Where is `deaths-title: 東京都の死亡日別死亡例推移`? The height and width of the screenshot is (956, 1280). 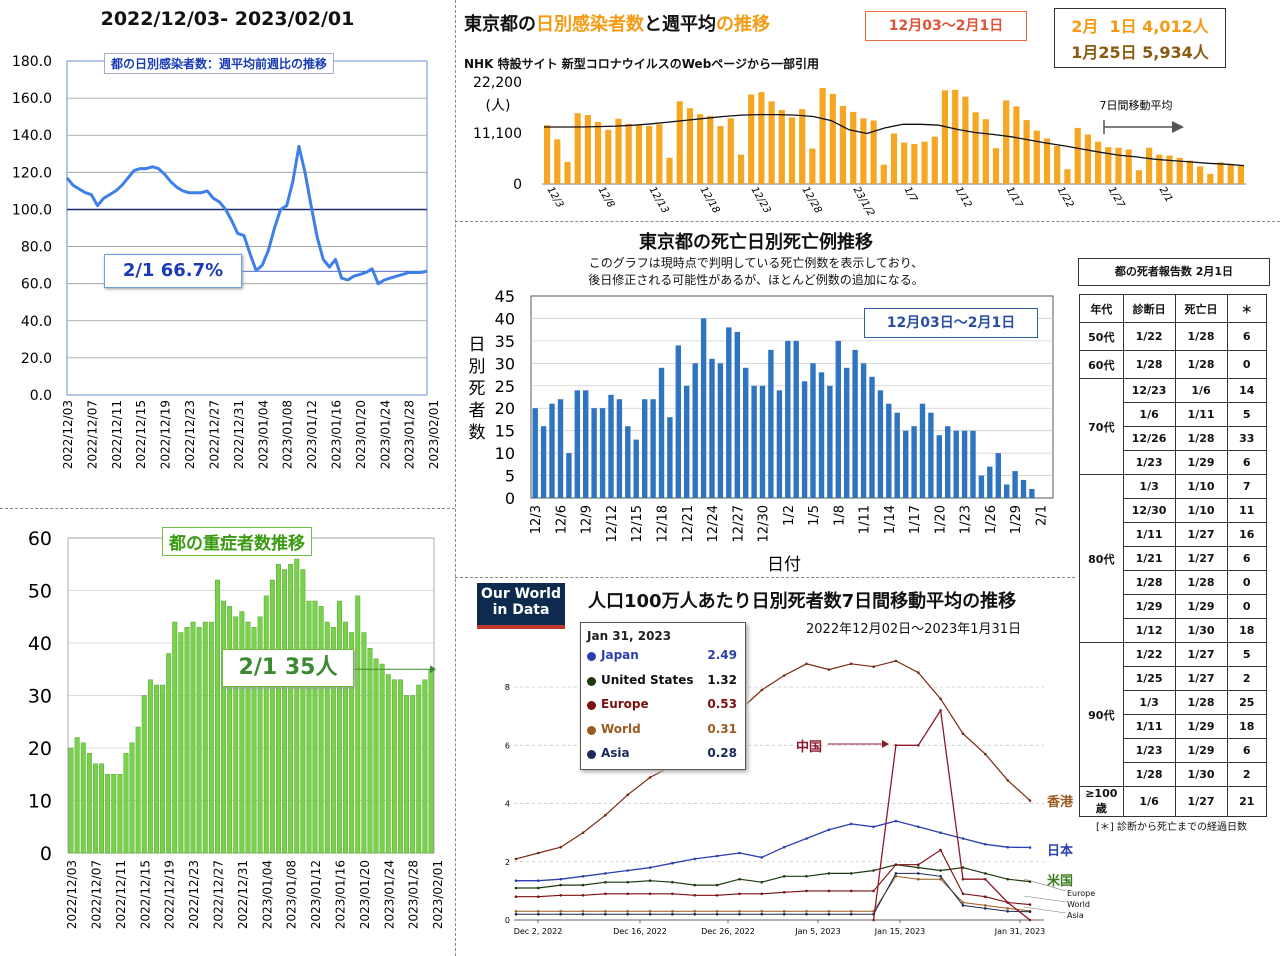 deaths-title: 東京都の死亡日別死亡例推移 is located at coordinates (756, 242).